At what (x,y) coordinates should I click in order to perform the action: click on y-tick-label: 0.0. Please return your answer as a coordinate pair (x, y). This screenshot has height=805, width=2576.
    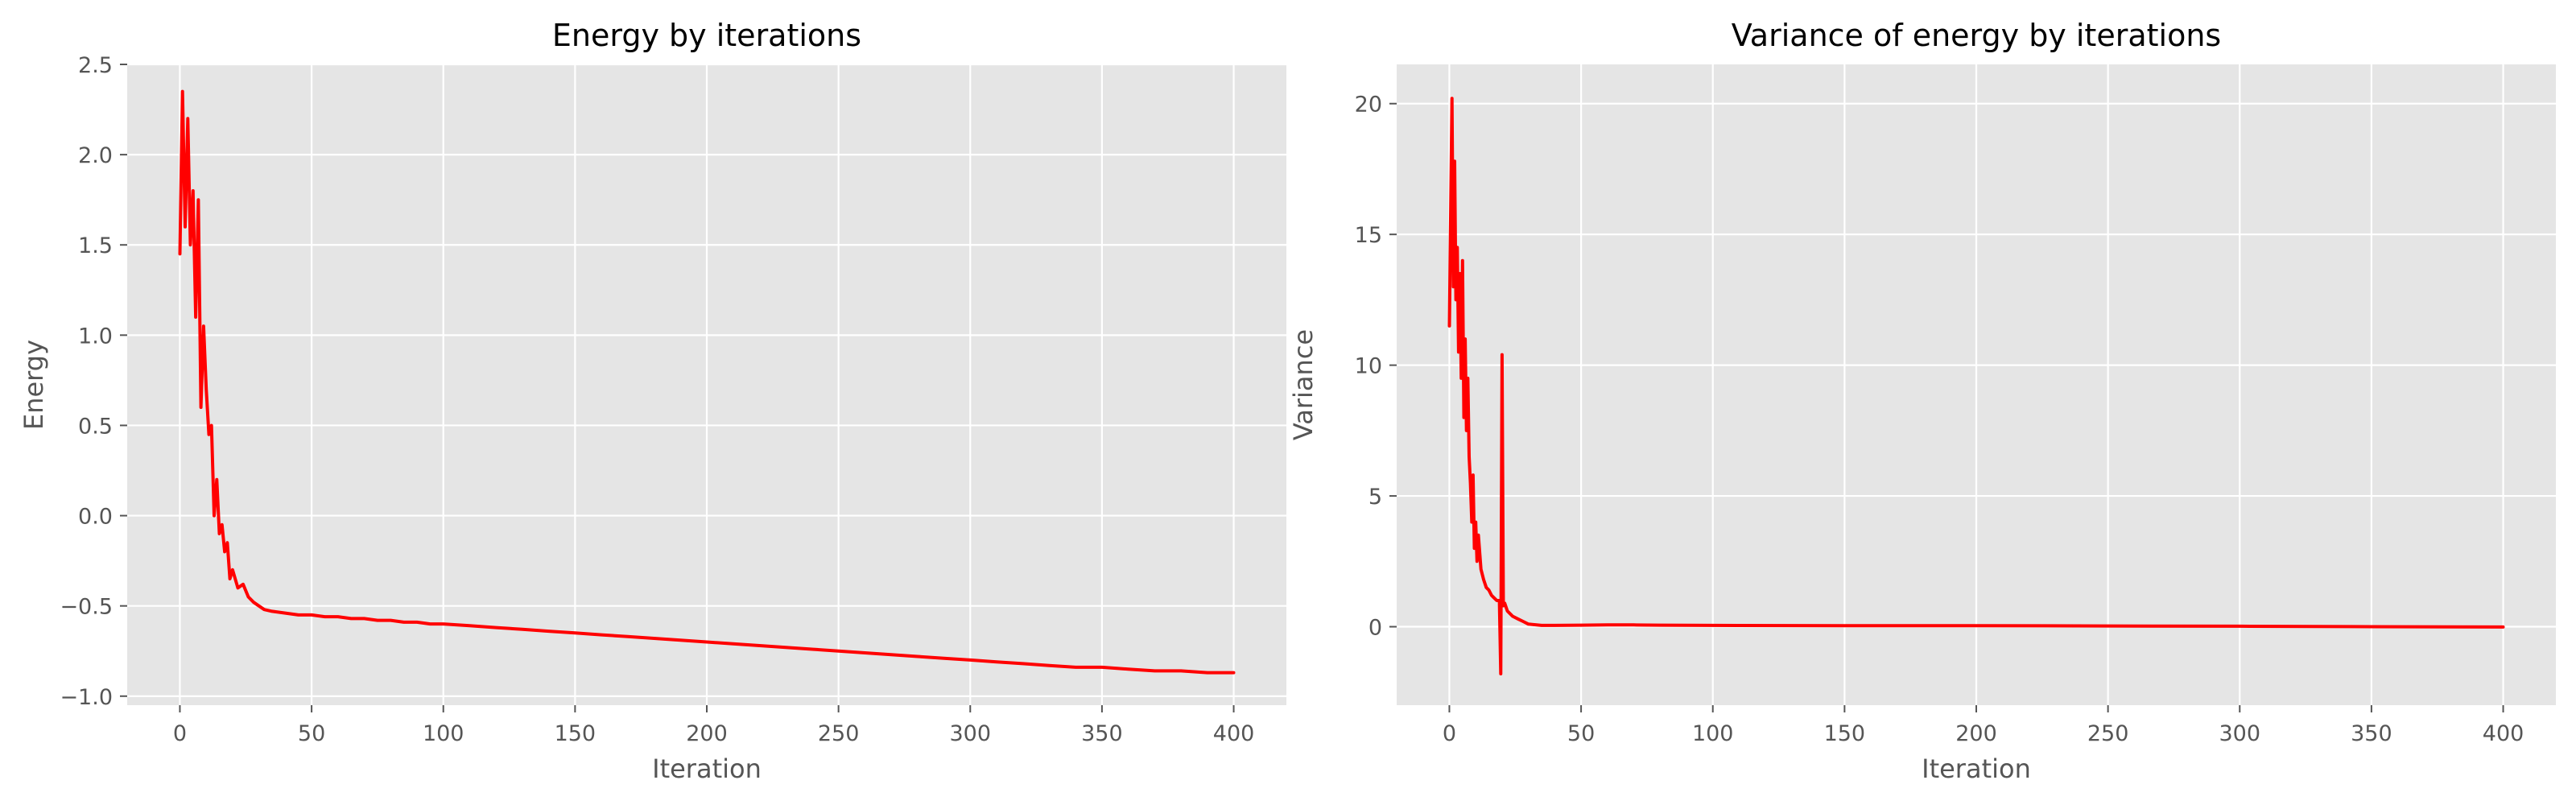
    Looking at the image, I should click on (95, 517).